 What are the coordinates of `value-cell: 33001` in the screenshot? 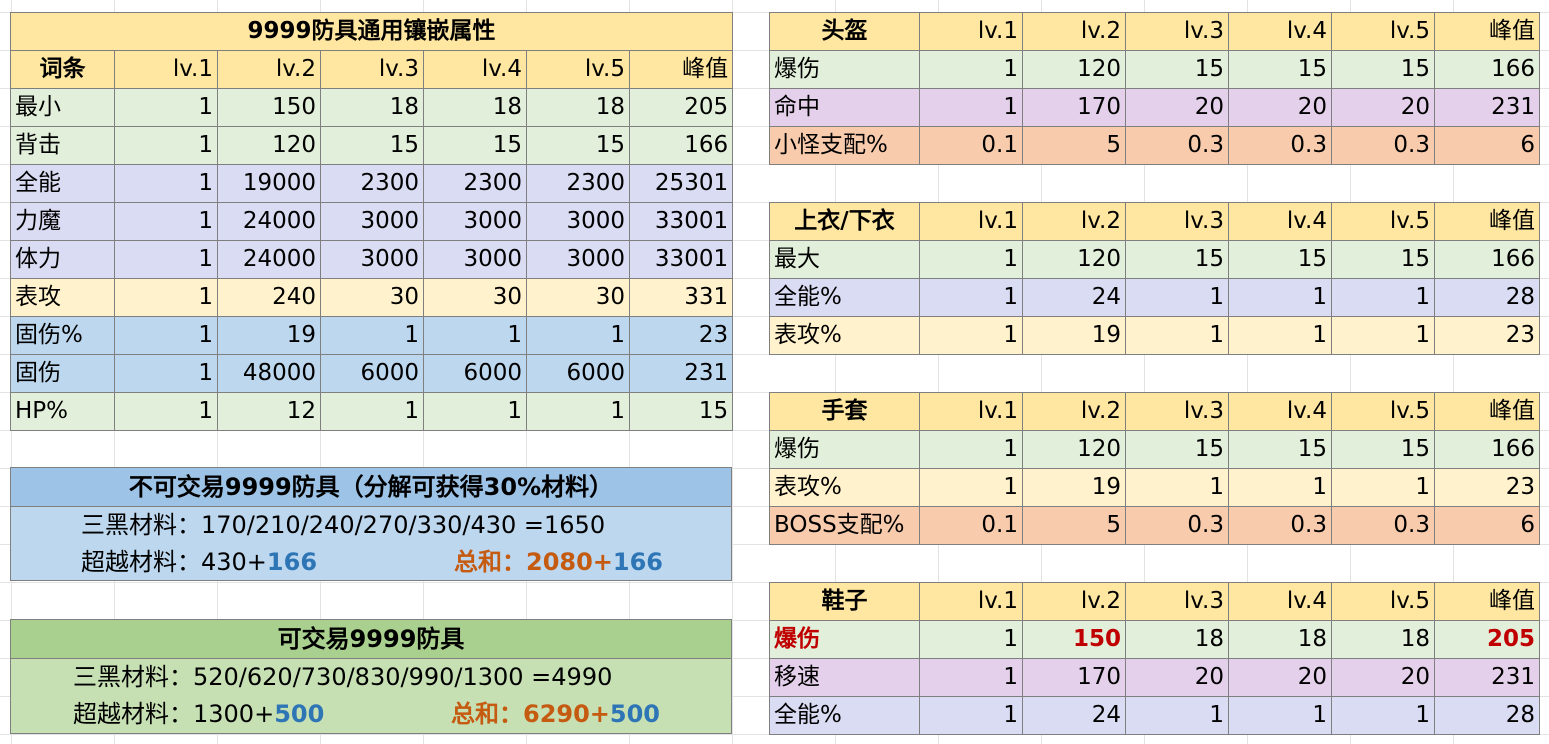 It's located at (681, 221).